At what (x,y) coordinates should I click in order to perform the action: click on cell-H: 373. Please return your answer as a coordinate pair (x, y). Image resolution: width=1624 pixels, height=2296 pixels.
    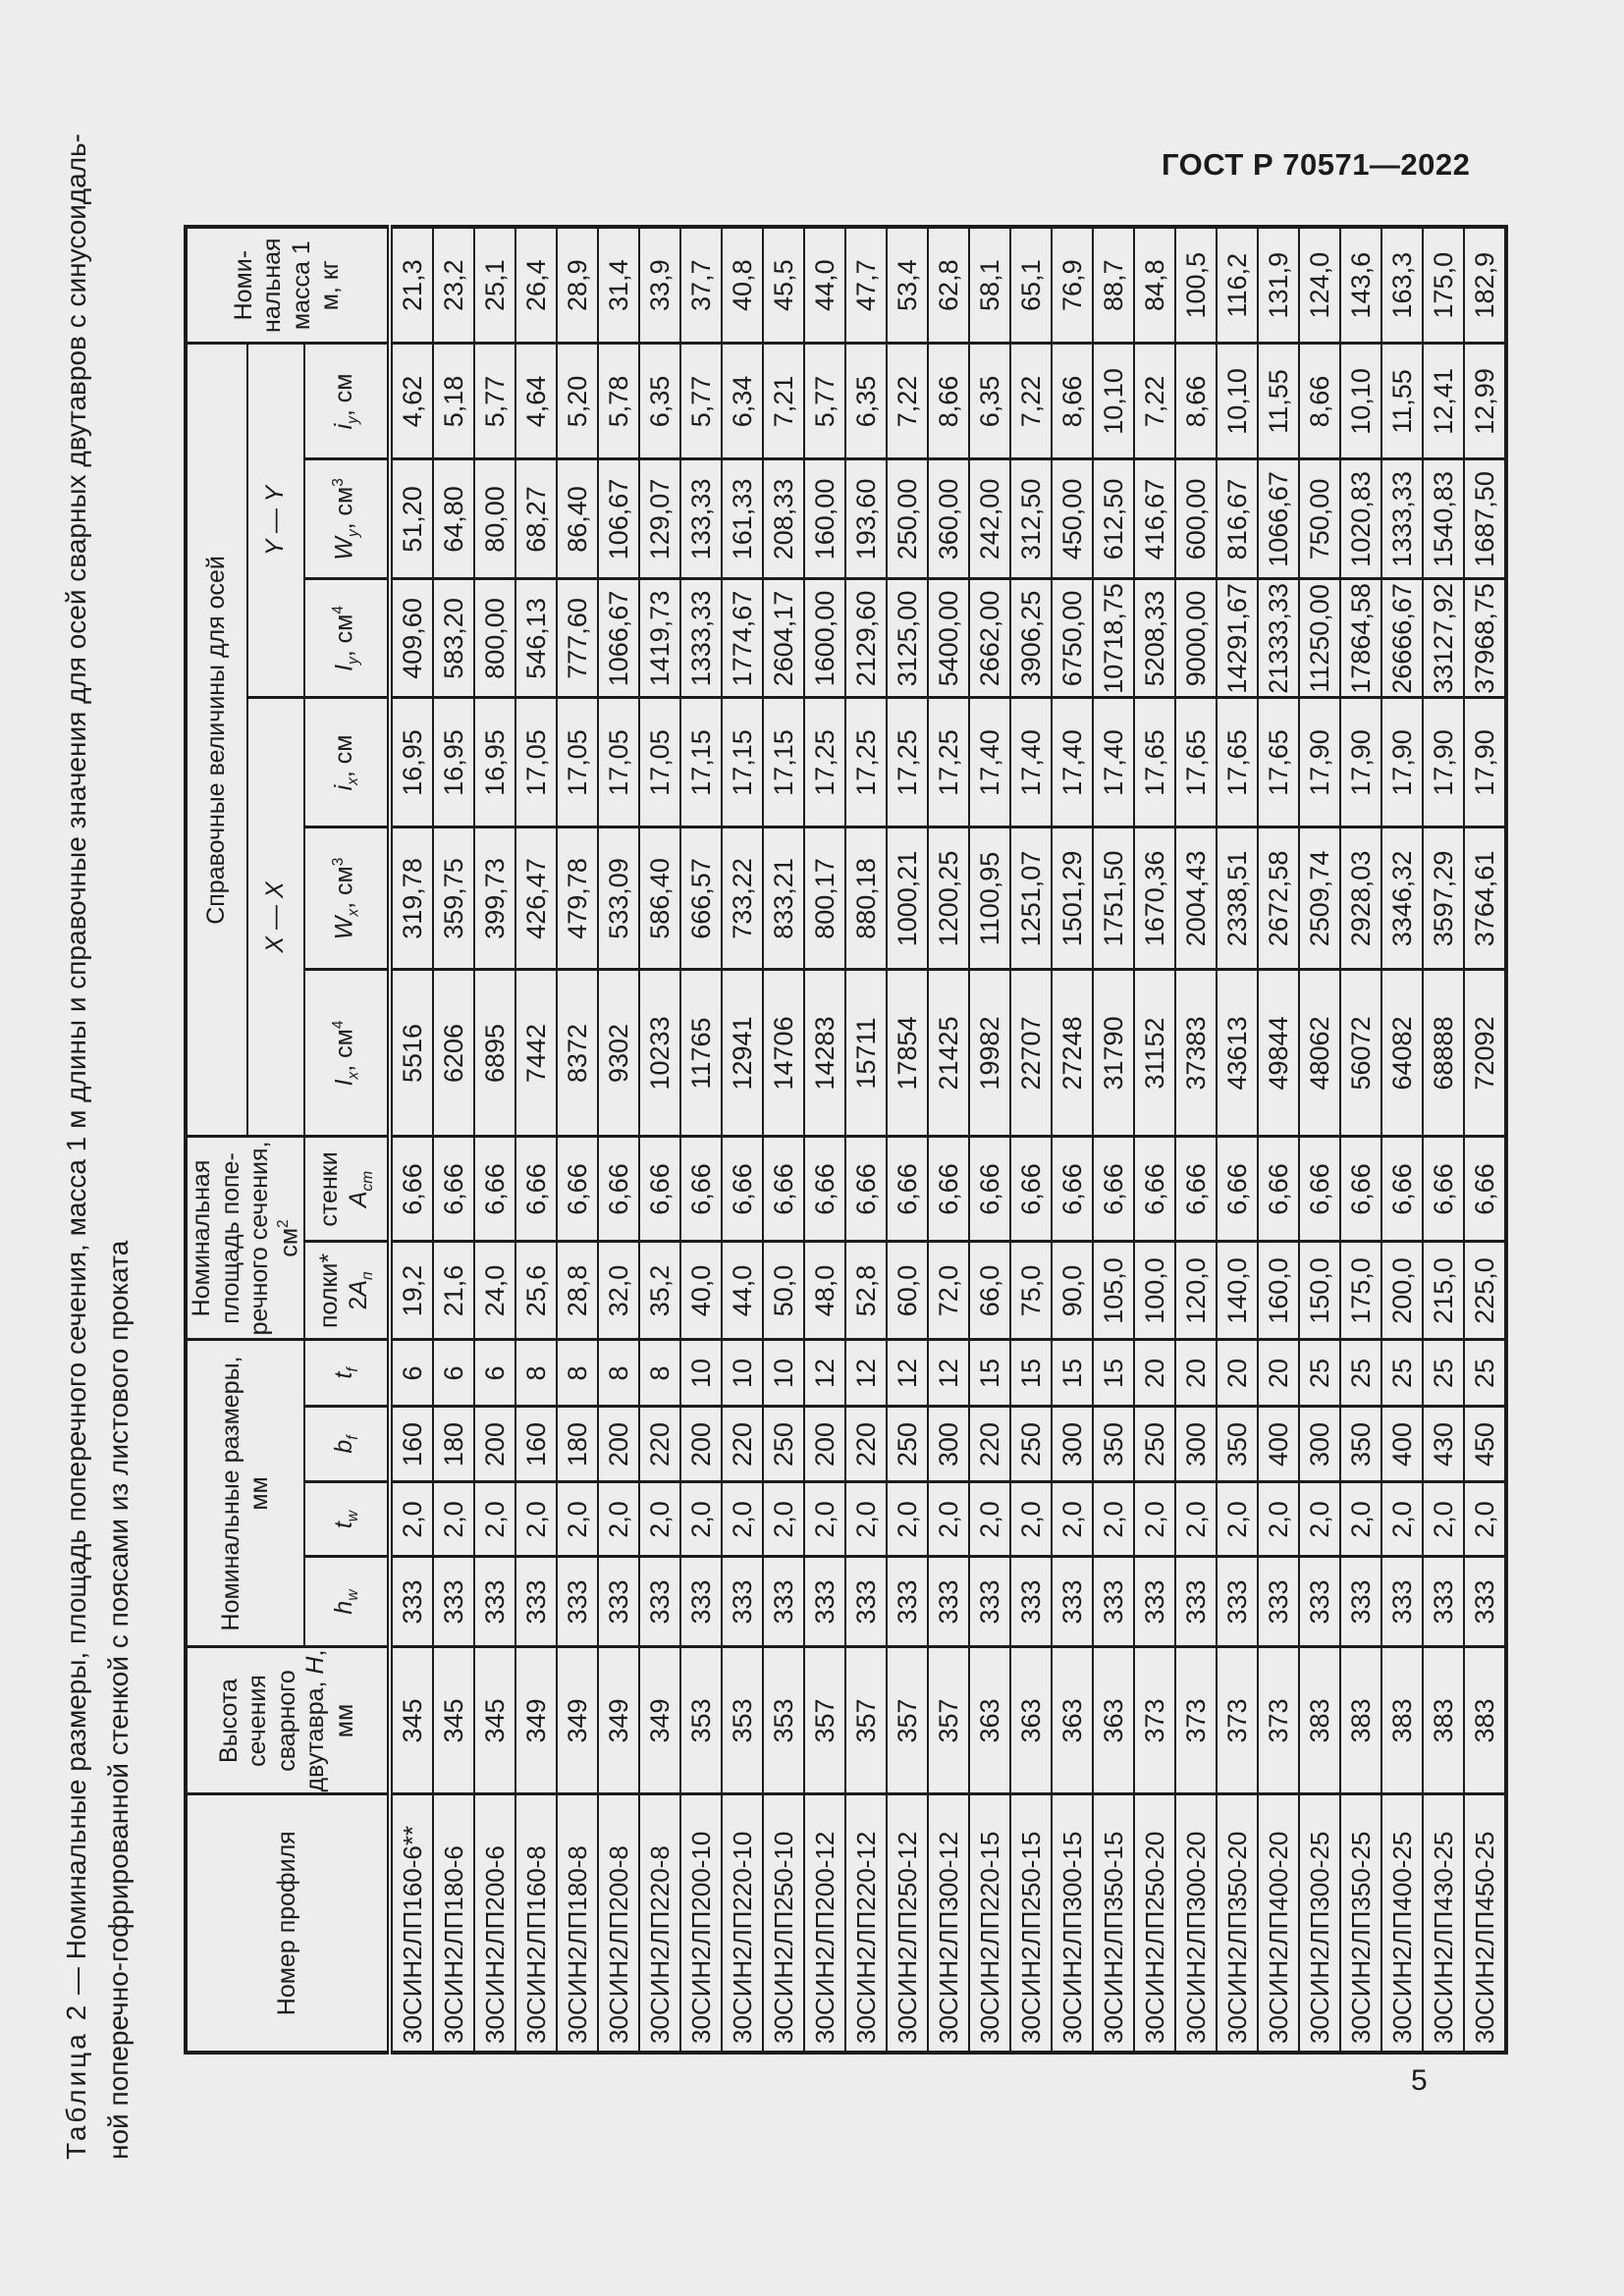
    Looking at the image, I should click on (1196, 1720).